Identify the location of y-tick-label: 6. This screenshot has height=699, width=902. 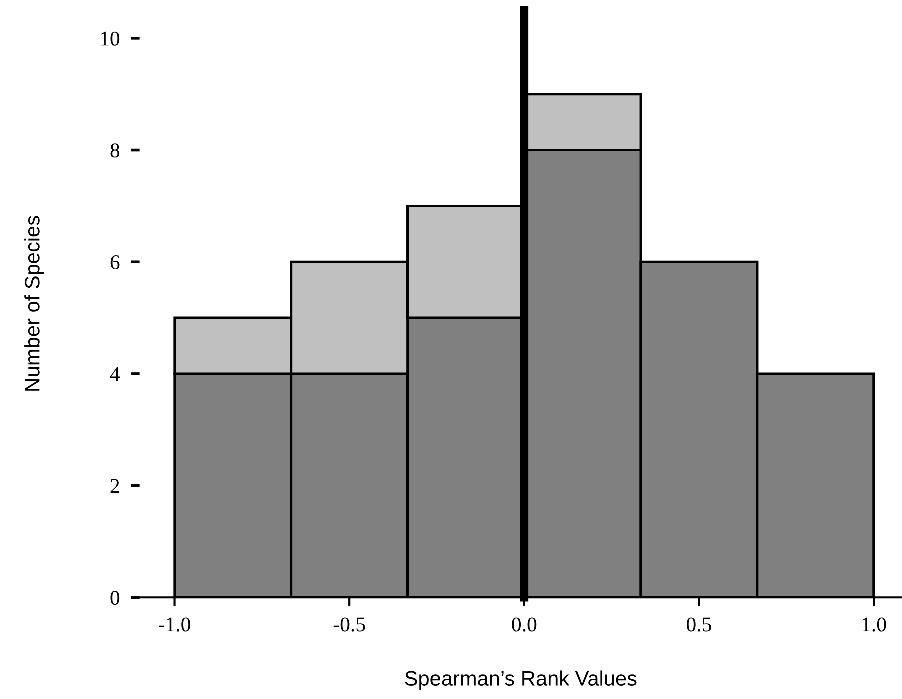
(115, 263).